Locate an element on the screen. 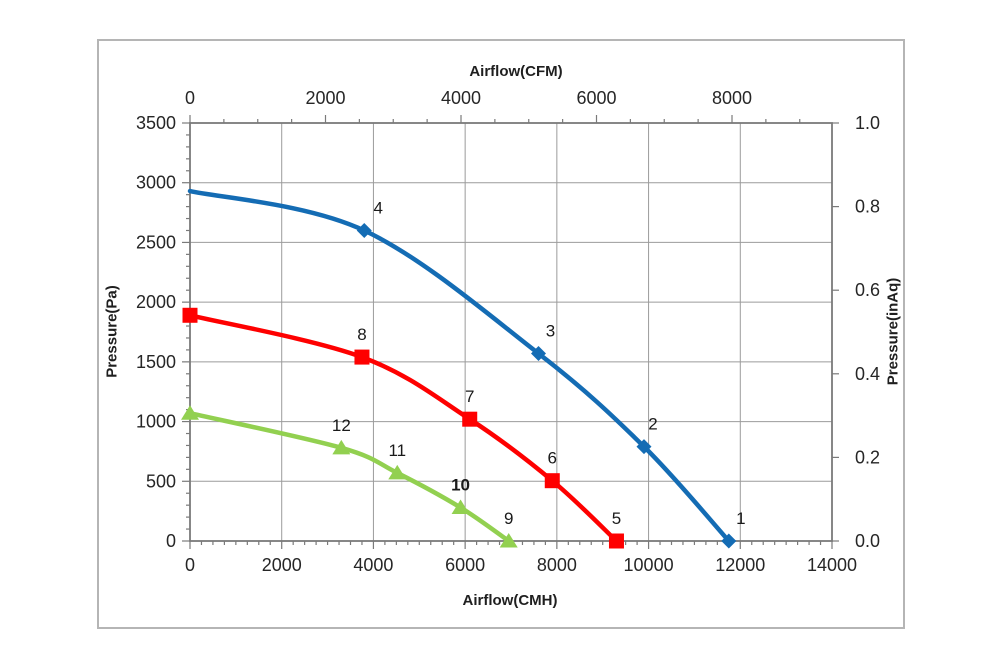 Image resolution: width=1000 pixels, height=664 pixels. left-tick-label: 0 is located at coordinates (171, 541).